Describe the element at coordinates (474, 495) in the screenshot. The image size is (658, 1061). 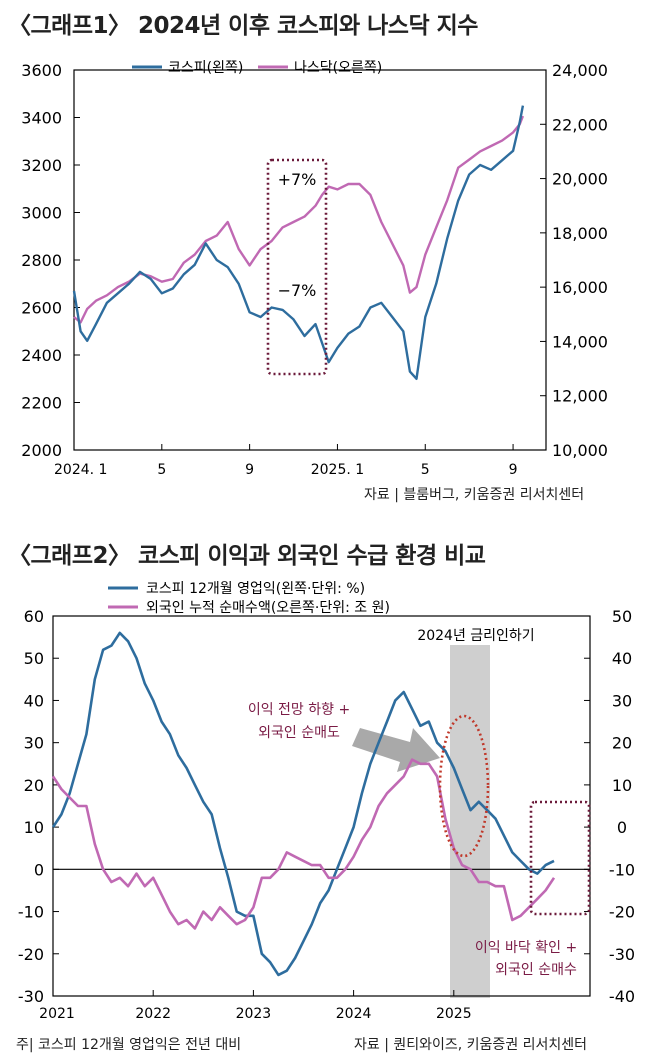
I see `chart1-source: 자료 | 블룸버그, 키움증권 리서치센터` at that location.